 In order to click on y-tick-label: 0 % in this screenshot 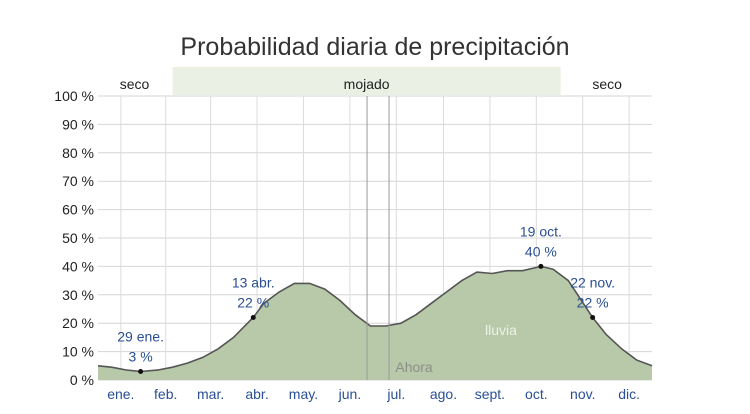, I will do `click(82, 380)`.